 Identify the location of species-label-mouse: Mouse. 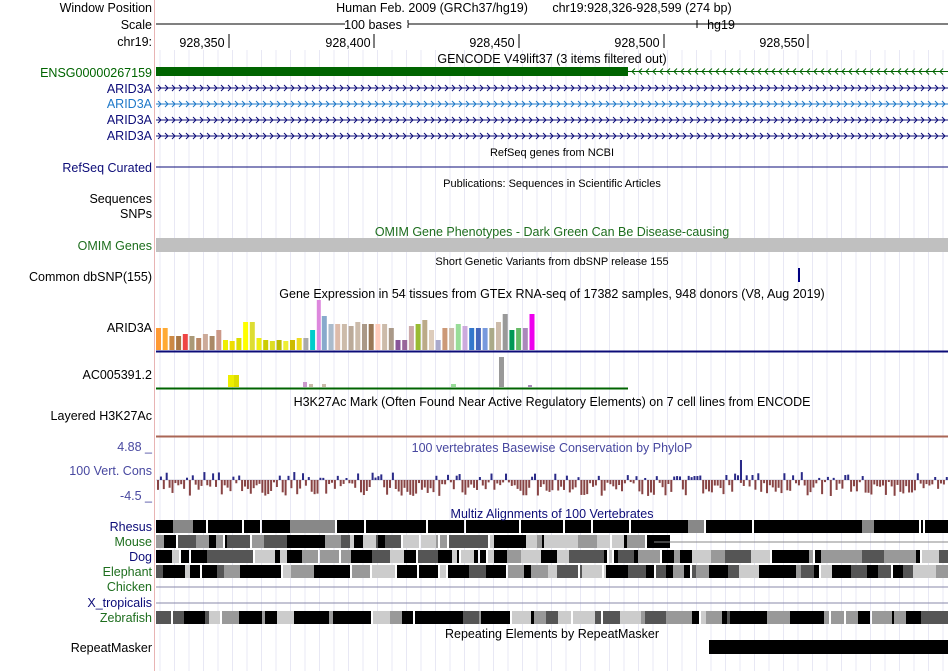
(133, 542).